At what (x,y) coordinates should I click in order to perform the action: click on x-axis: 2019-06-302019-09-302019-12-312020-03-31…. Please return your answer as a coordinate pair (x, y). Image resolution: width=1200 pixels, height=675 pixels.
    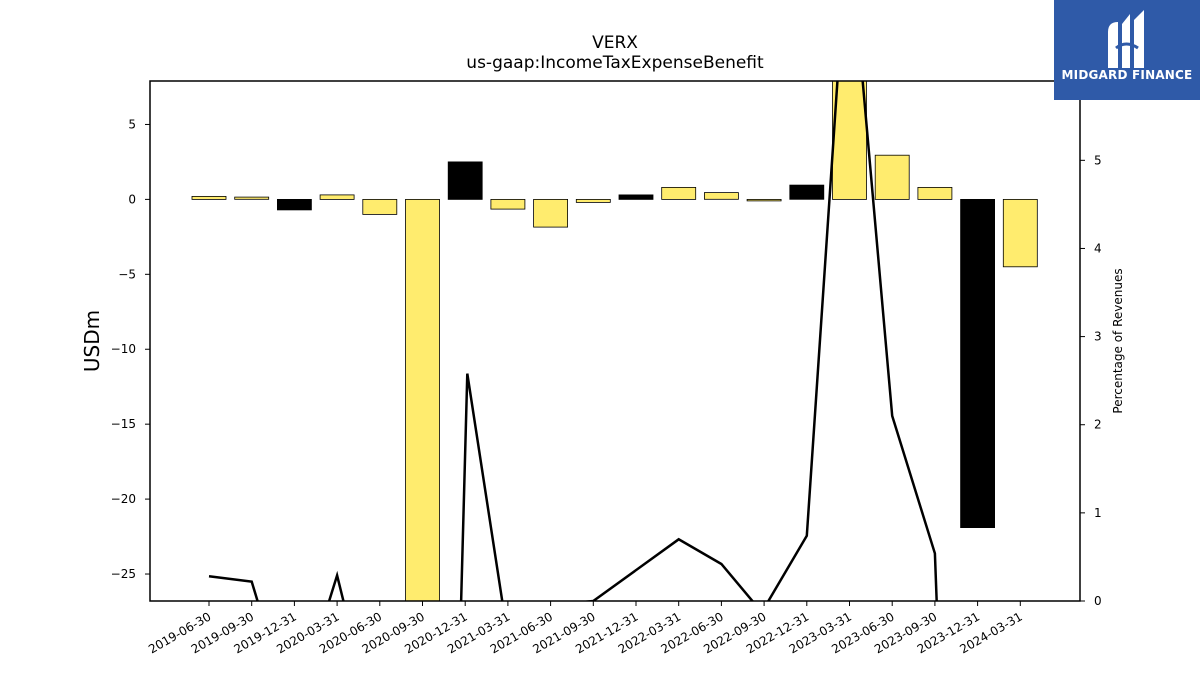
    Looking at the image, I should click on (585, 628).